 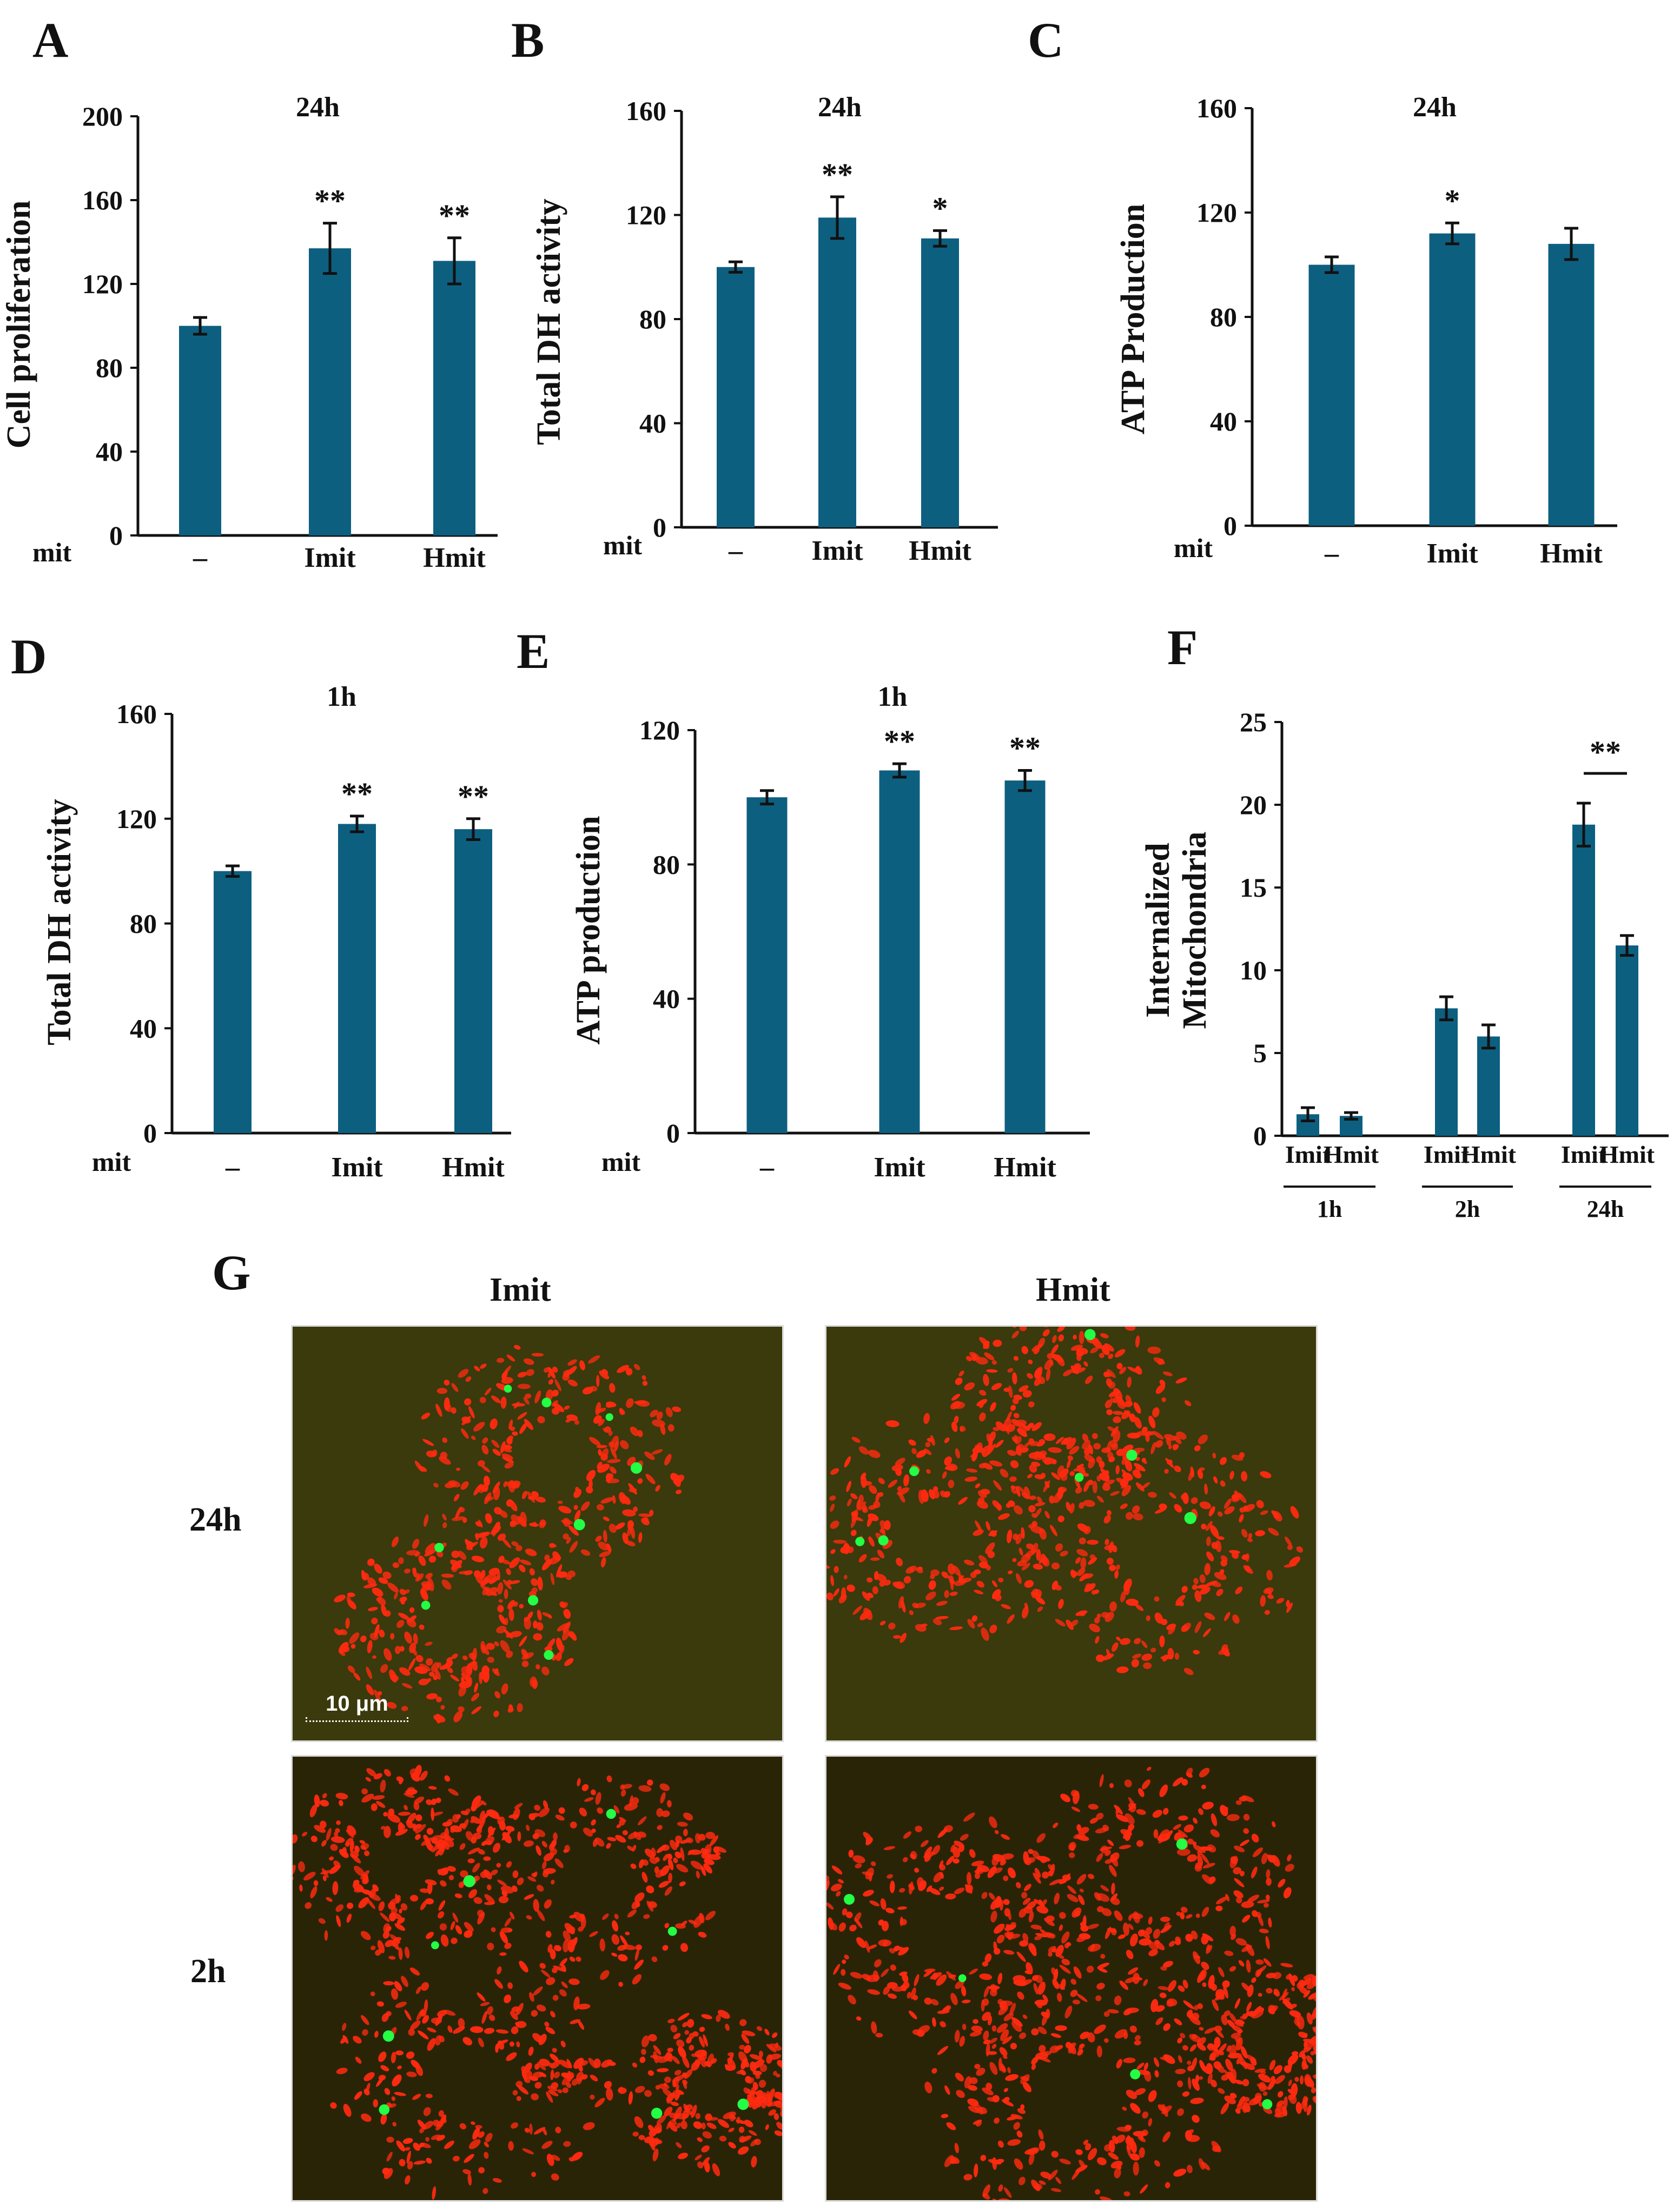 What do you see at coordinates (330, 557) in the screenshot?
I see `category-label-a-1: Imit` at bounding box center [330, 557].